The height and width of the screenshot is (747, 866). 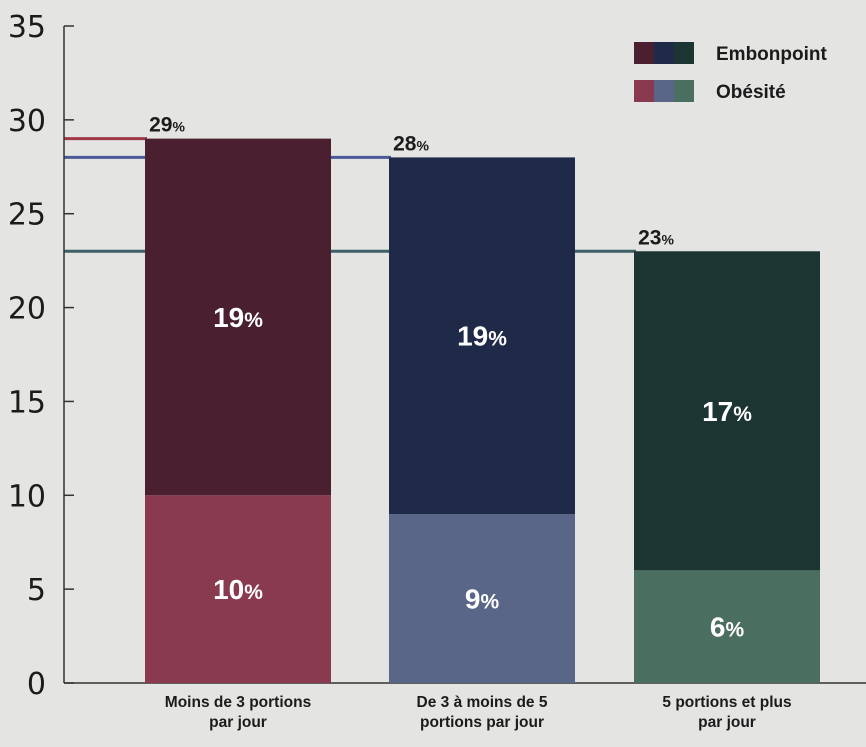 What do you see at coordinates (238, 702) in the screenshot?
I see `x-category-label: Moins de 3 portions` at bounding box center [238, 702].